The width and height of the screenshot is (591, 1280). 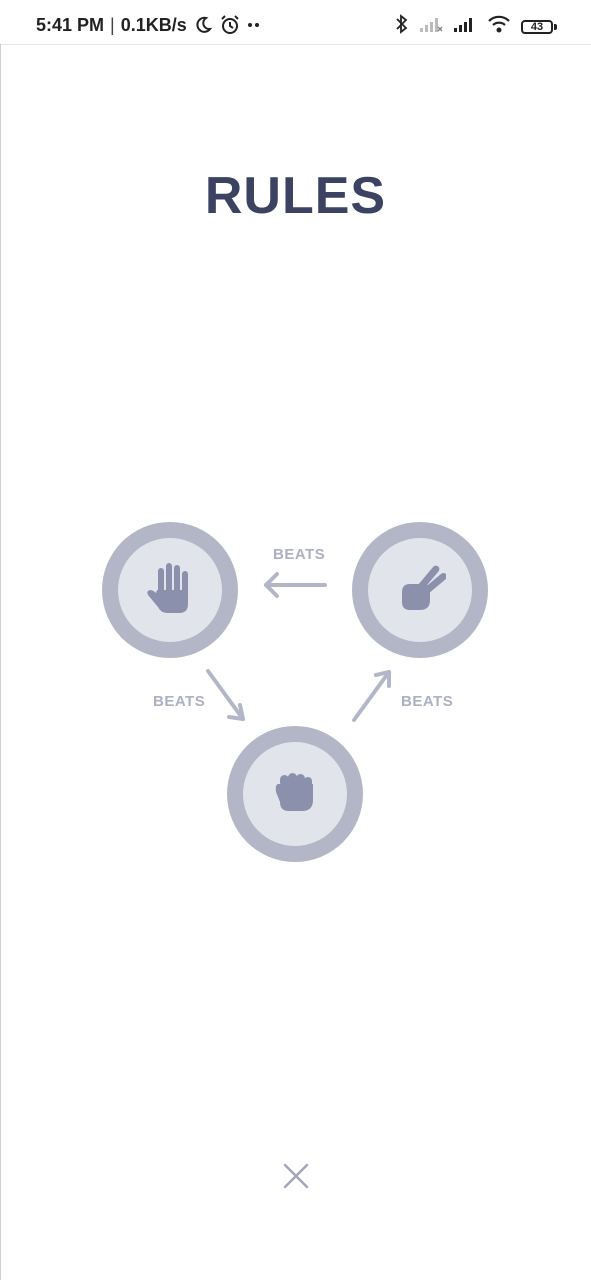 What do you see at coordinates (0, 662) in the screenshot?
I see `left-edge-divider` at bounding box center [0, 662].